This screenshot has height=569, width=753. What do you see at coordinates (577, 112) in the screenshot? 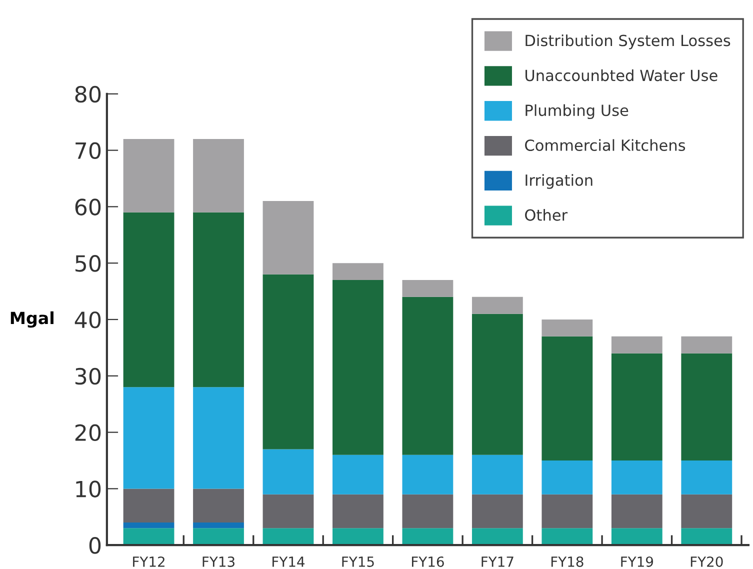
I see `legend-label: Plumbing Use` at bounding box center [577, 112].